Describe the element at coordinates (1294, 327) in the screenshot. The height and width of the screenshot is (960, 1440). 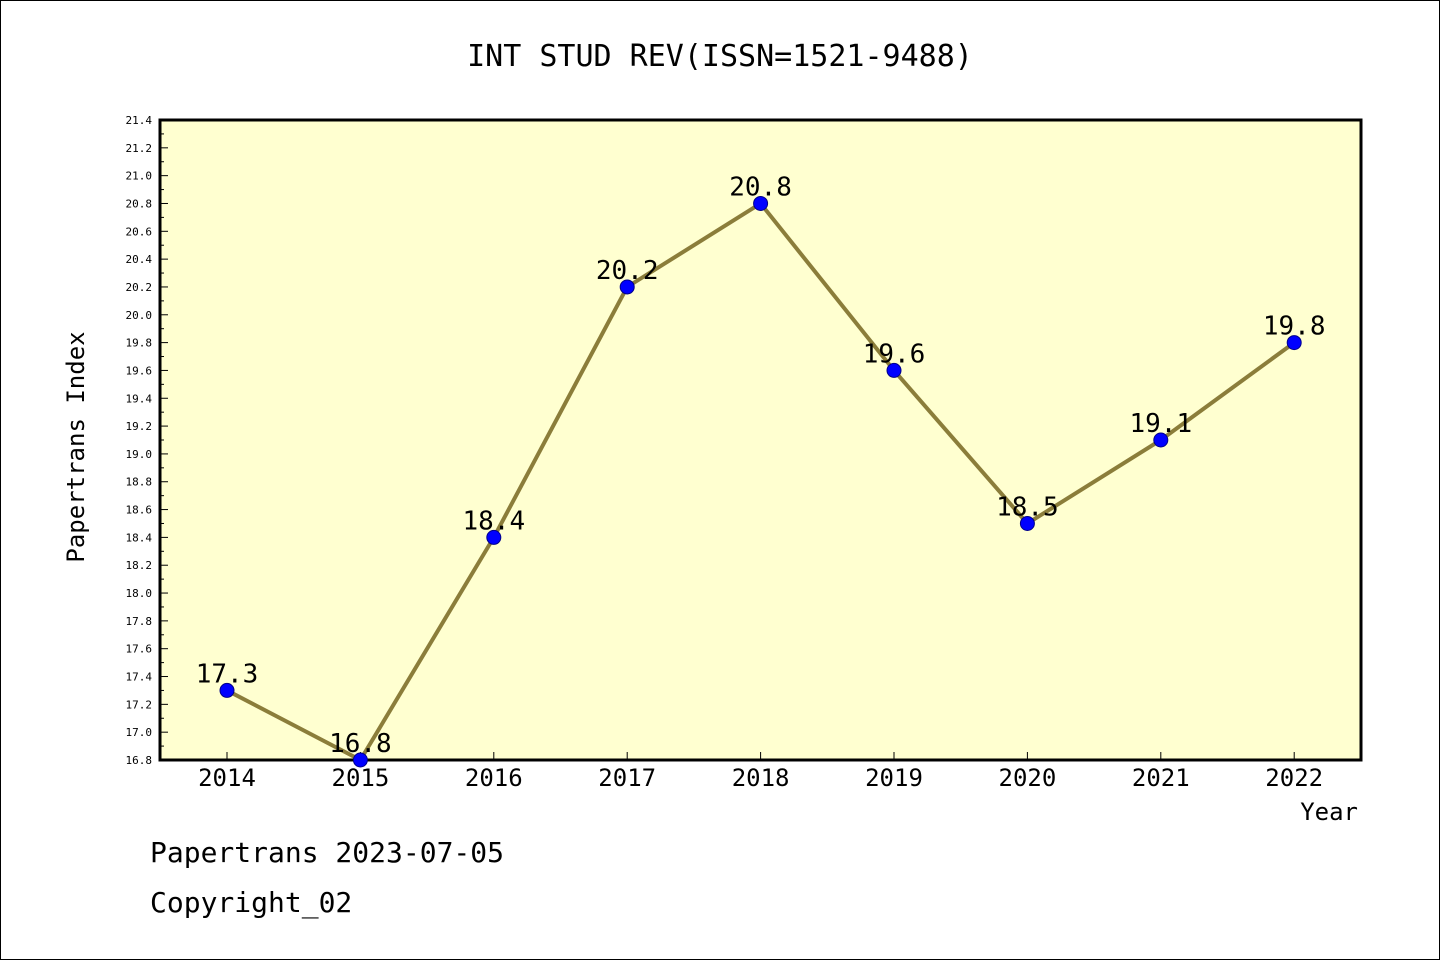
I see `data-label: 19.8` at that location.